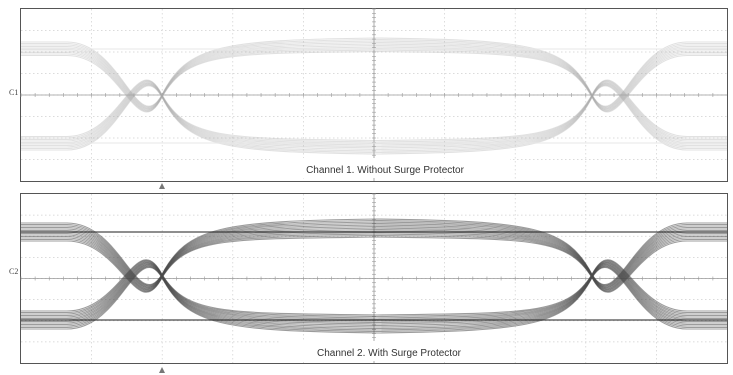 Image resolution: width=733 pixels, height=375 pixels. What do you see at coordinates (13, 92) in the screenshot?
I see `panel-1-channel-label: C1` at bounding box center [13, 92].